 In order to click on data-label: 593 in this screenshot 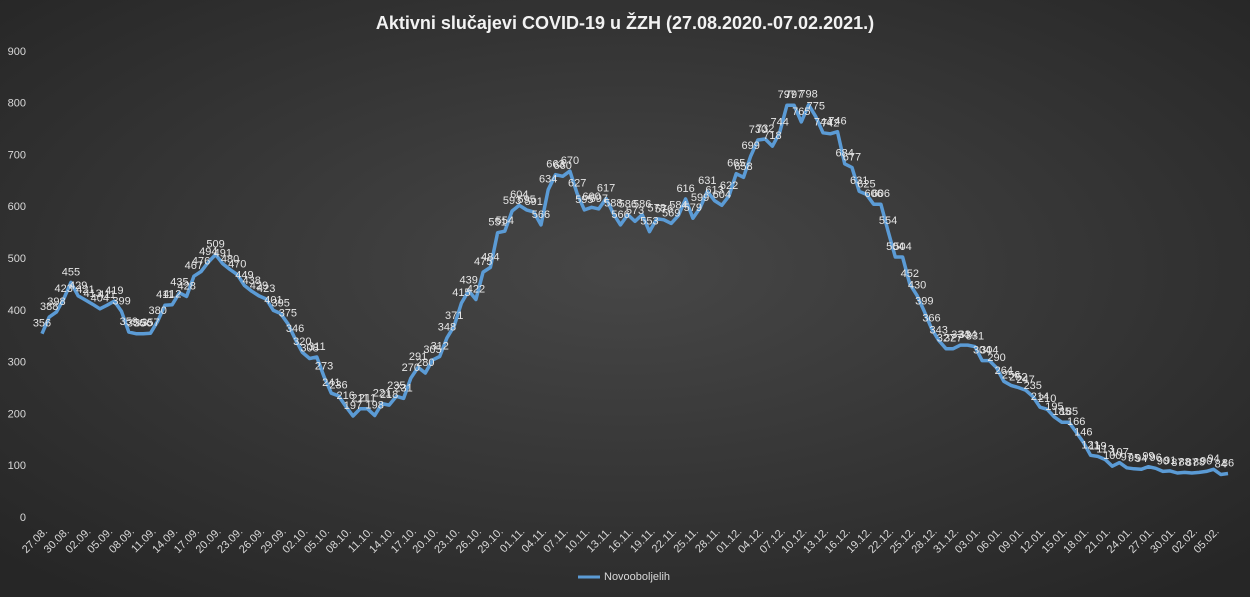, I will do `click(512, 201)`.